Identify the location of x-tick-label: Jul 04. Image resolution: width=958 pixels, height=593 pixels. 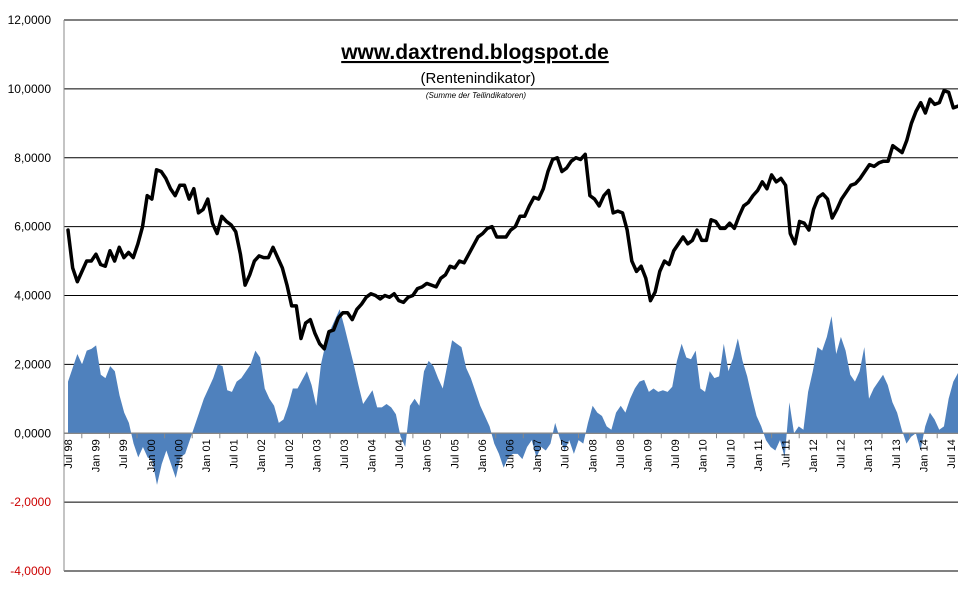
(400, 453).